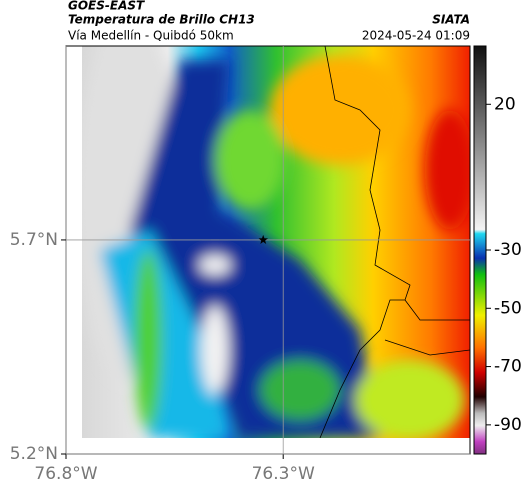 This screenshot has height=491, width=526. Describe the element at coordinates (416, 36) in the screenshot. I see `timestamp: 2024-05-24 01:09` at that location.